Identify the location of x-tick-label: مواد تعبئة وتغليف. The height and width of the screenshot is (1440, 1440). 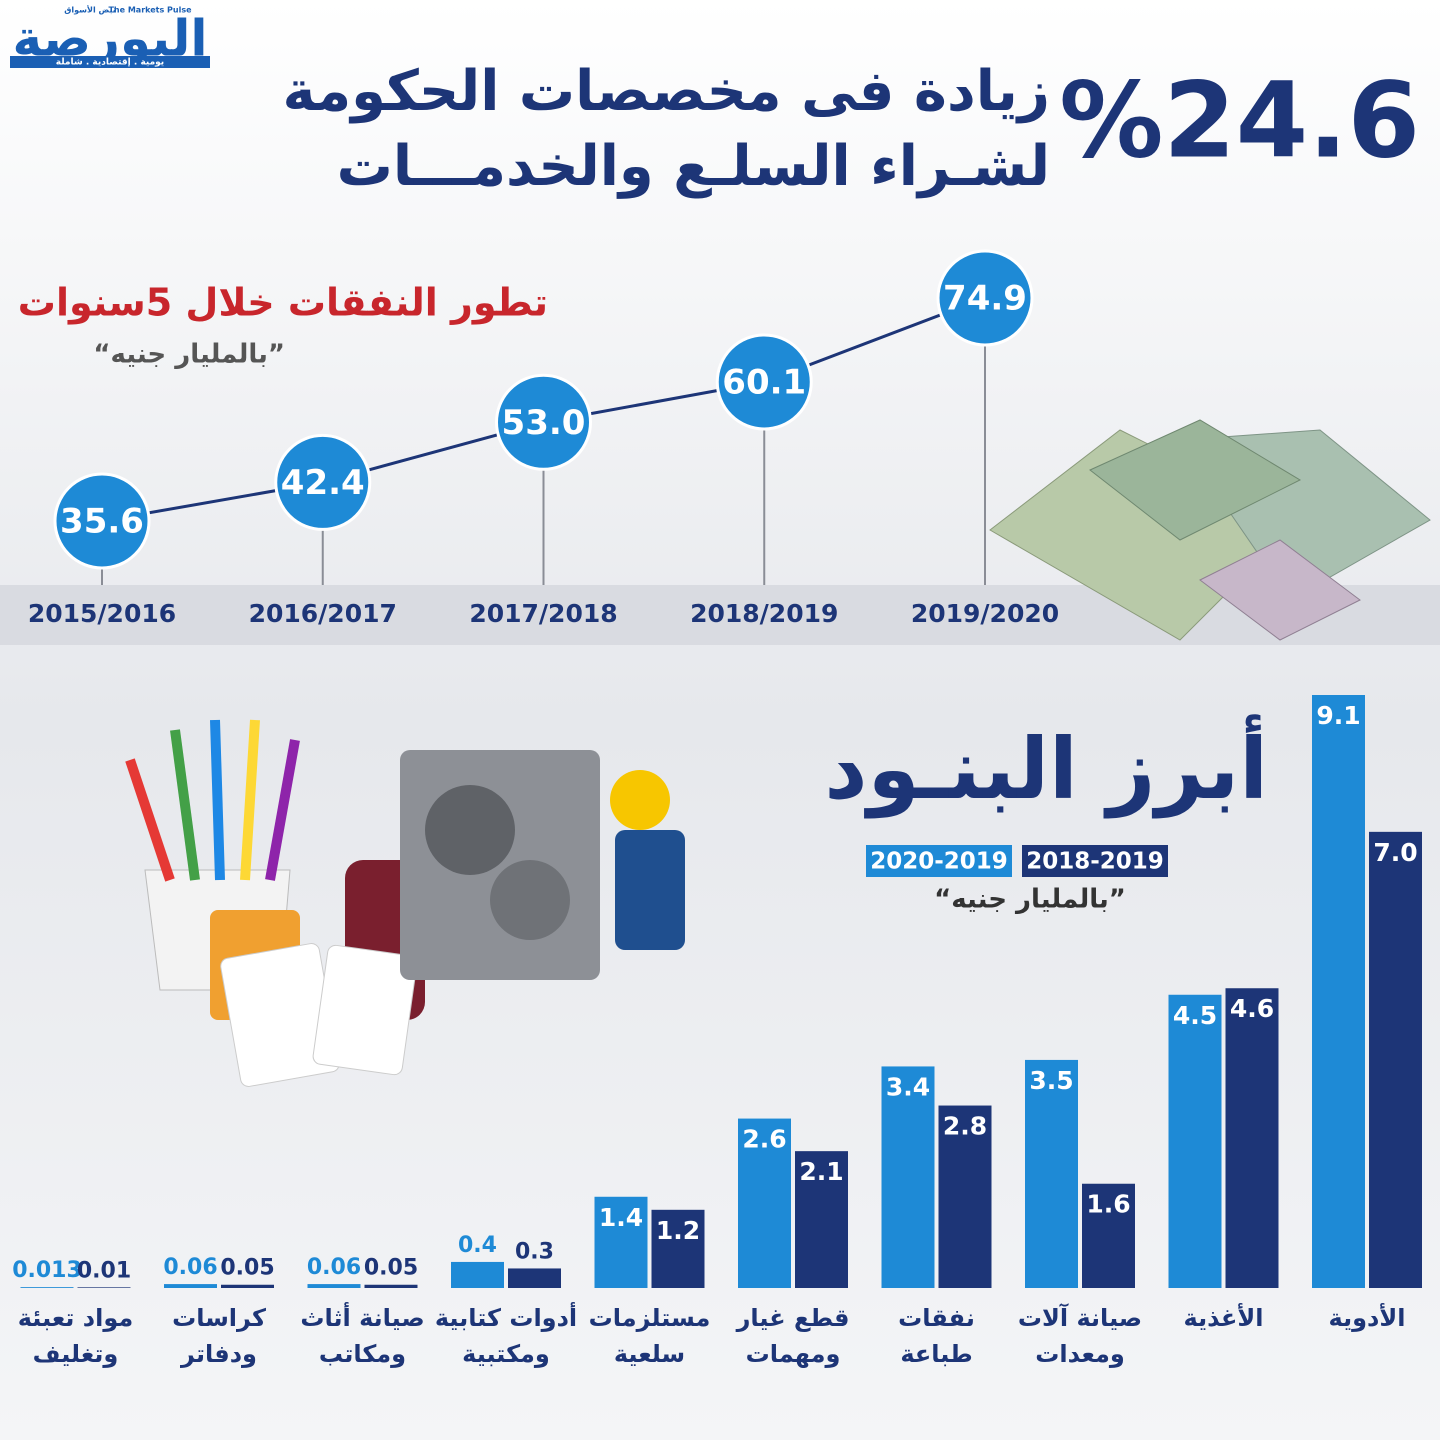
(75, 1336).